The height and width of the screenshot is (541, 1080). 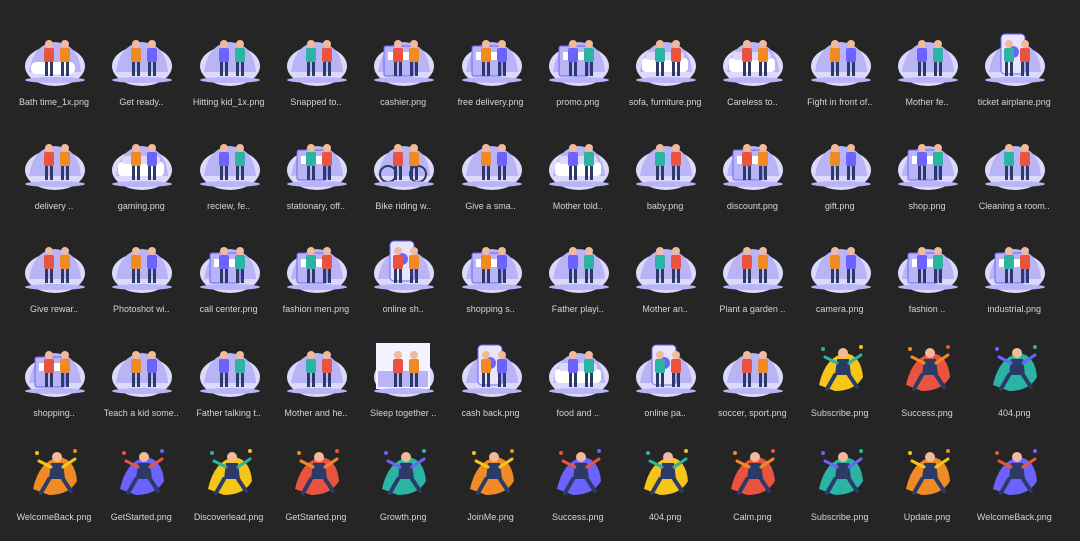 What do you see at coordinates (316, 383) in the screenshot?
I see `file-tile: Mother and he..` at bounding box center [316, 383].